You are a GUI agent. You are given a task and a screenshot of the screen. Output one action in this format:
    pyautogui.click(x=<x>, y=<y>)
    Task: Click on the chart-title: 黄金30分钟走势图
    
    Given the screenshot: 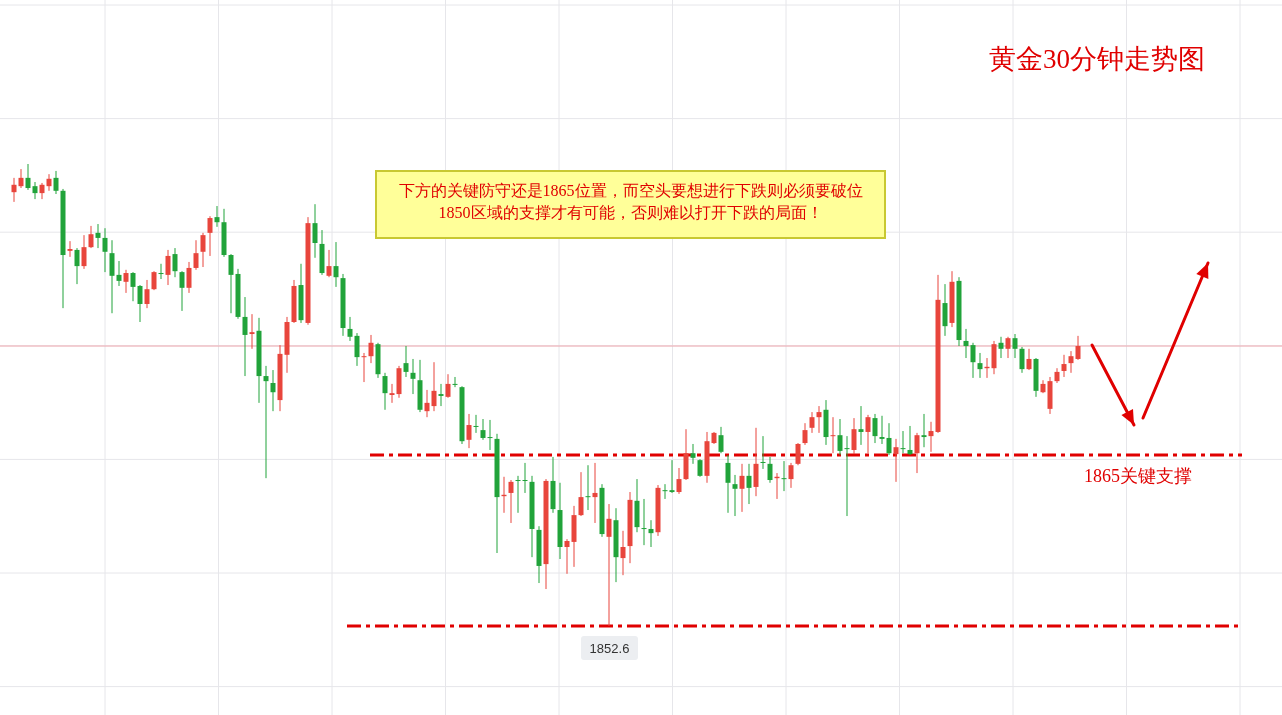 What is the action you would take?
    pyautogui.click(x=1097, y=59)
    